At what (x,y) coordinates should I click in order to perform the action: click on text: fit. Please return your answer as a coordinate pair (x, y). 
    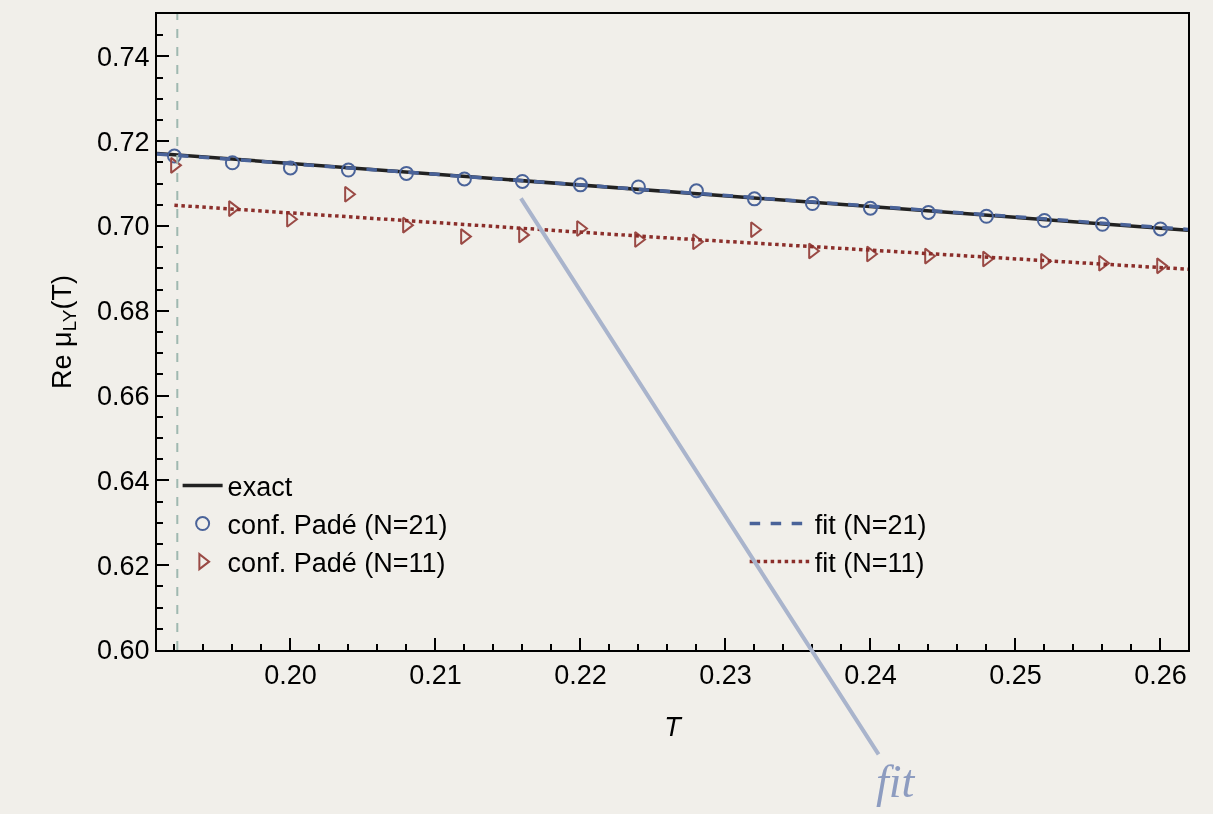
    Looking at the image, I should click on (896, 781).